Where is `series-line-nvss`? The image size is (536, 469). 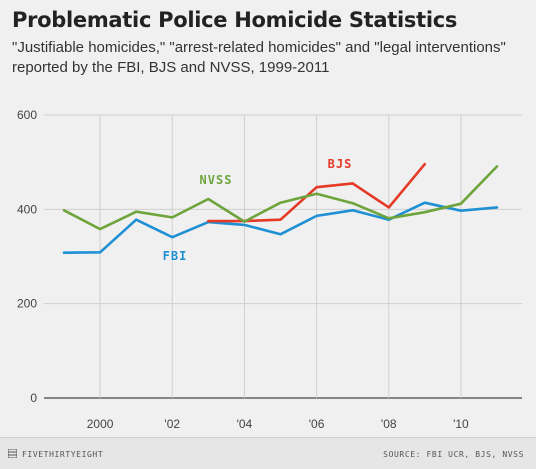
series-line-nvss is located at coordinates (280, 198).